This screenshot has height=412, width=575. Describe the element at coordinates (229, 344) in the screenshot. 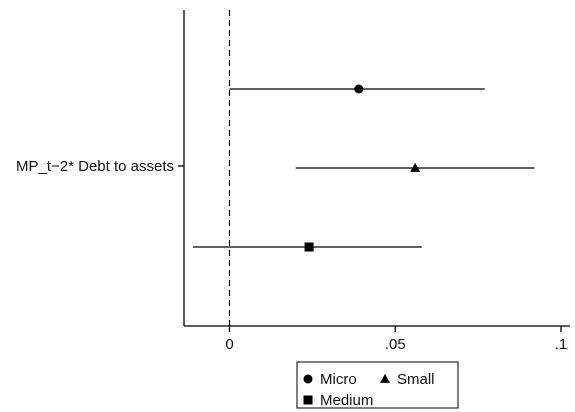

I see `x-tick-label: 0` at that location.